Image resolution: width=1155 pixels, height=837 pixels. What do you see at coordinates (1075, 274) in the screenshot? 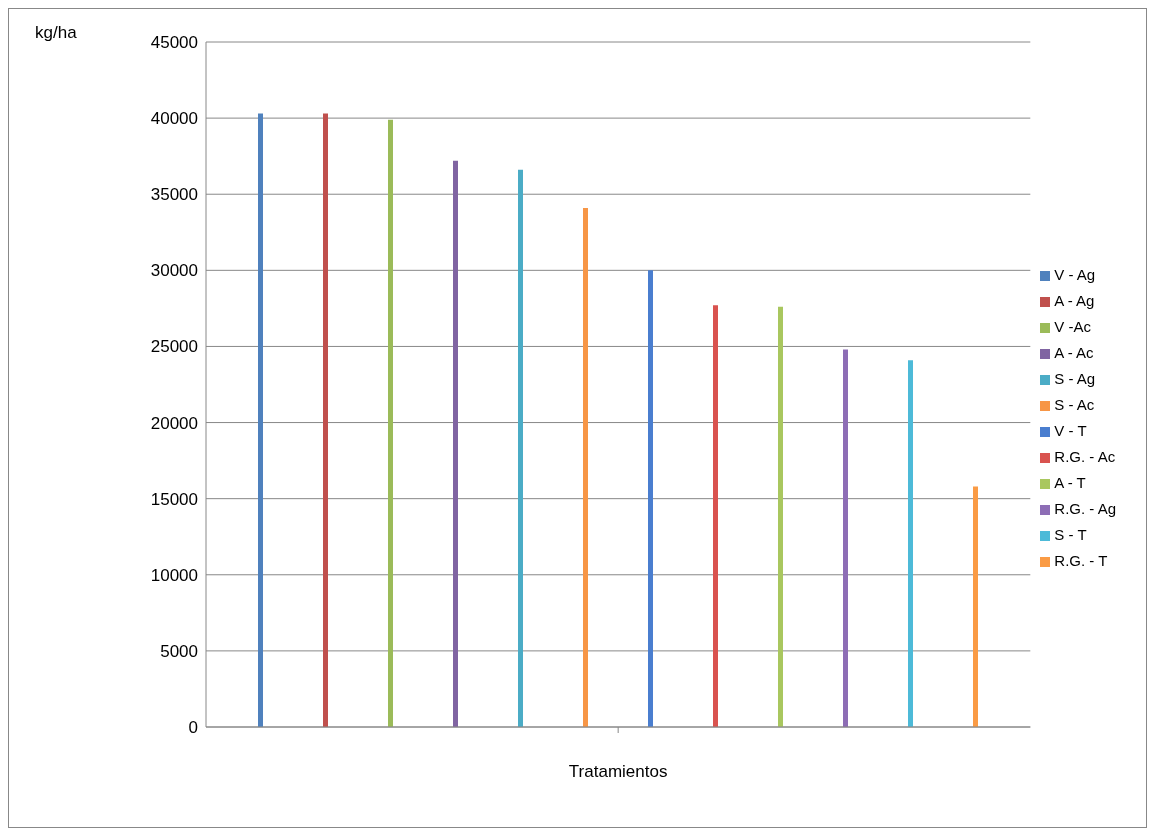
I see `legend-label: V - Ag` at bounding box center [1075, 274].